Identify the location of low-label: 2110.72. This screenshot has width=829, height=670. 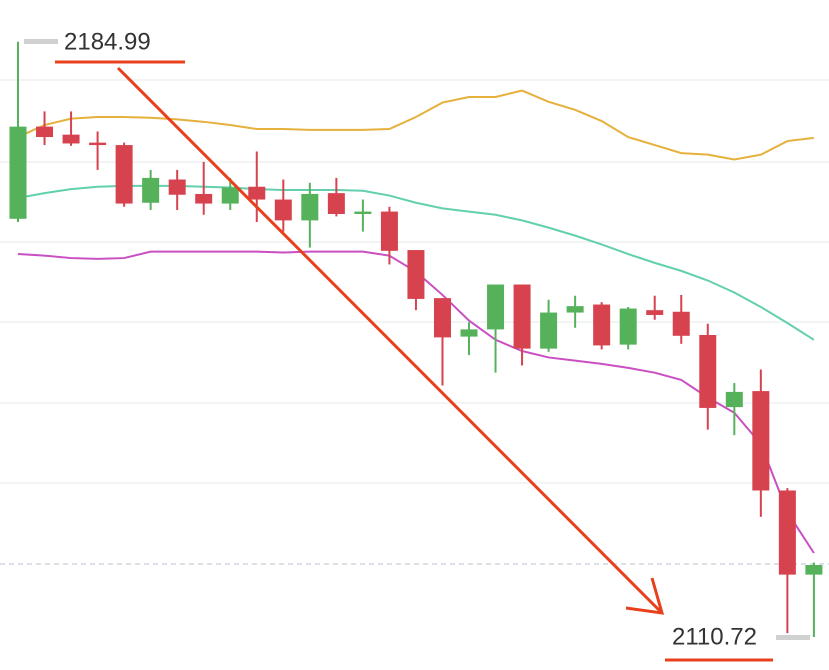
(714, 636).